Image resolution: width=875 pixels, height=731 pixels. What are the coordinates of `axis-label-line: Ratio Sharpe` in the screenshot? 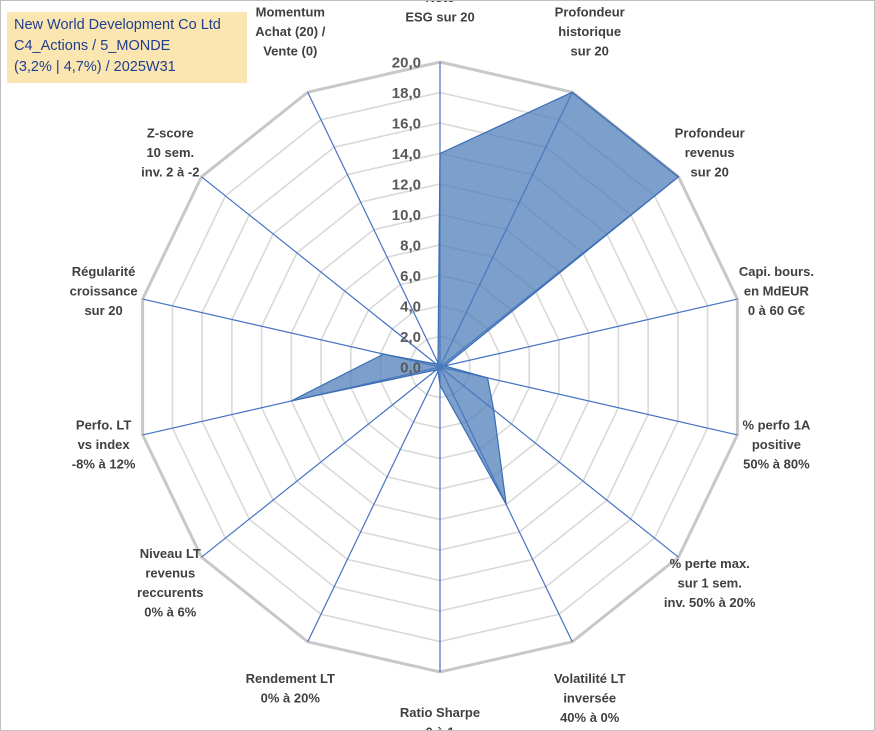 It's located at (440, 712).